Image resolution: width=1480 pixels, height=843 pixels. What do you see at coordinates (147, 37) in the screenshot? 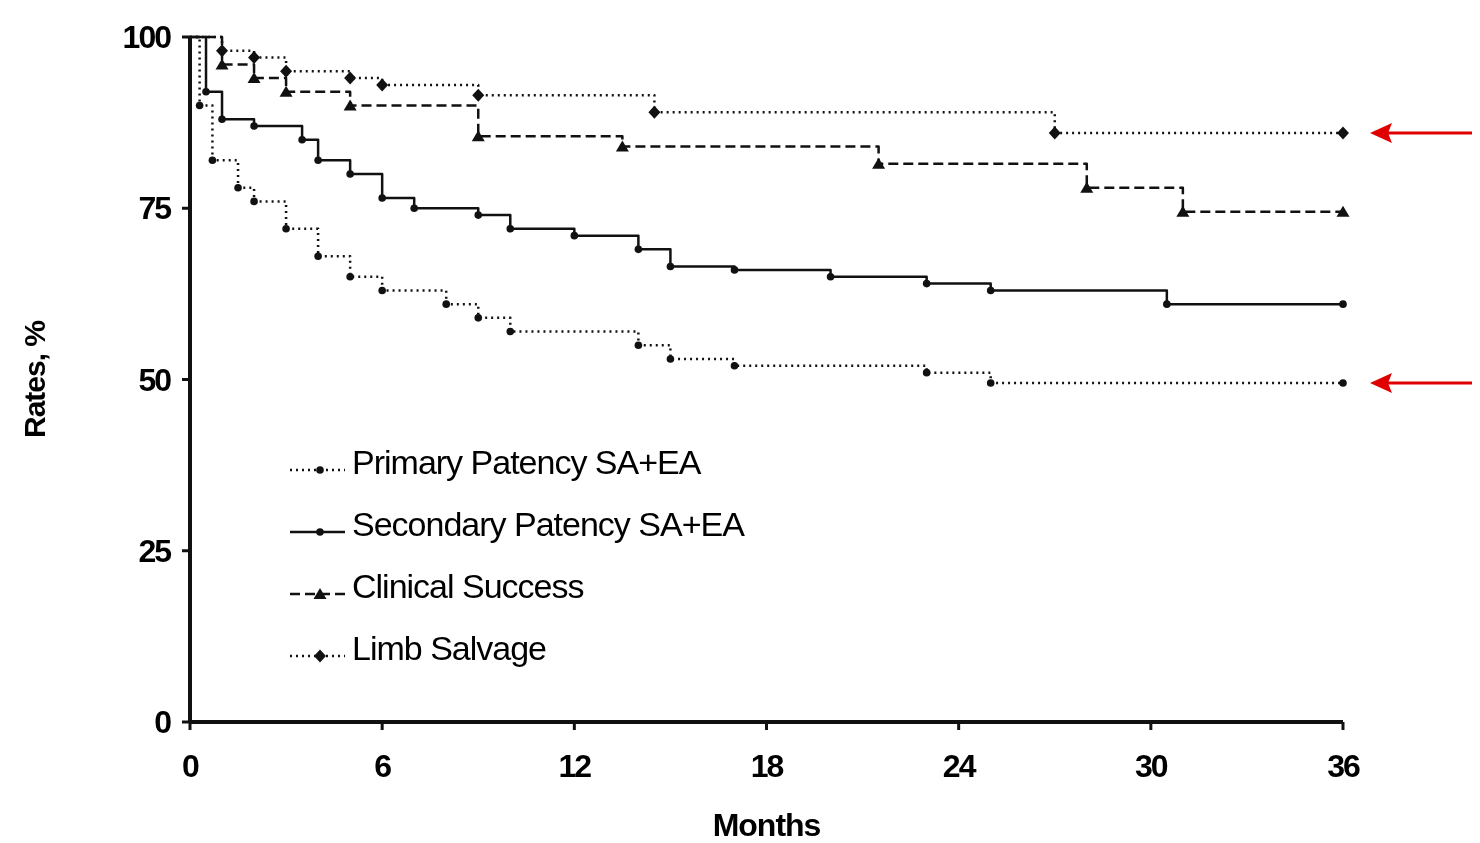
I see `y-tick-label: 100` at bounding box center [147, 37].